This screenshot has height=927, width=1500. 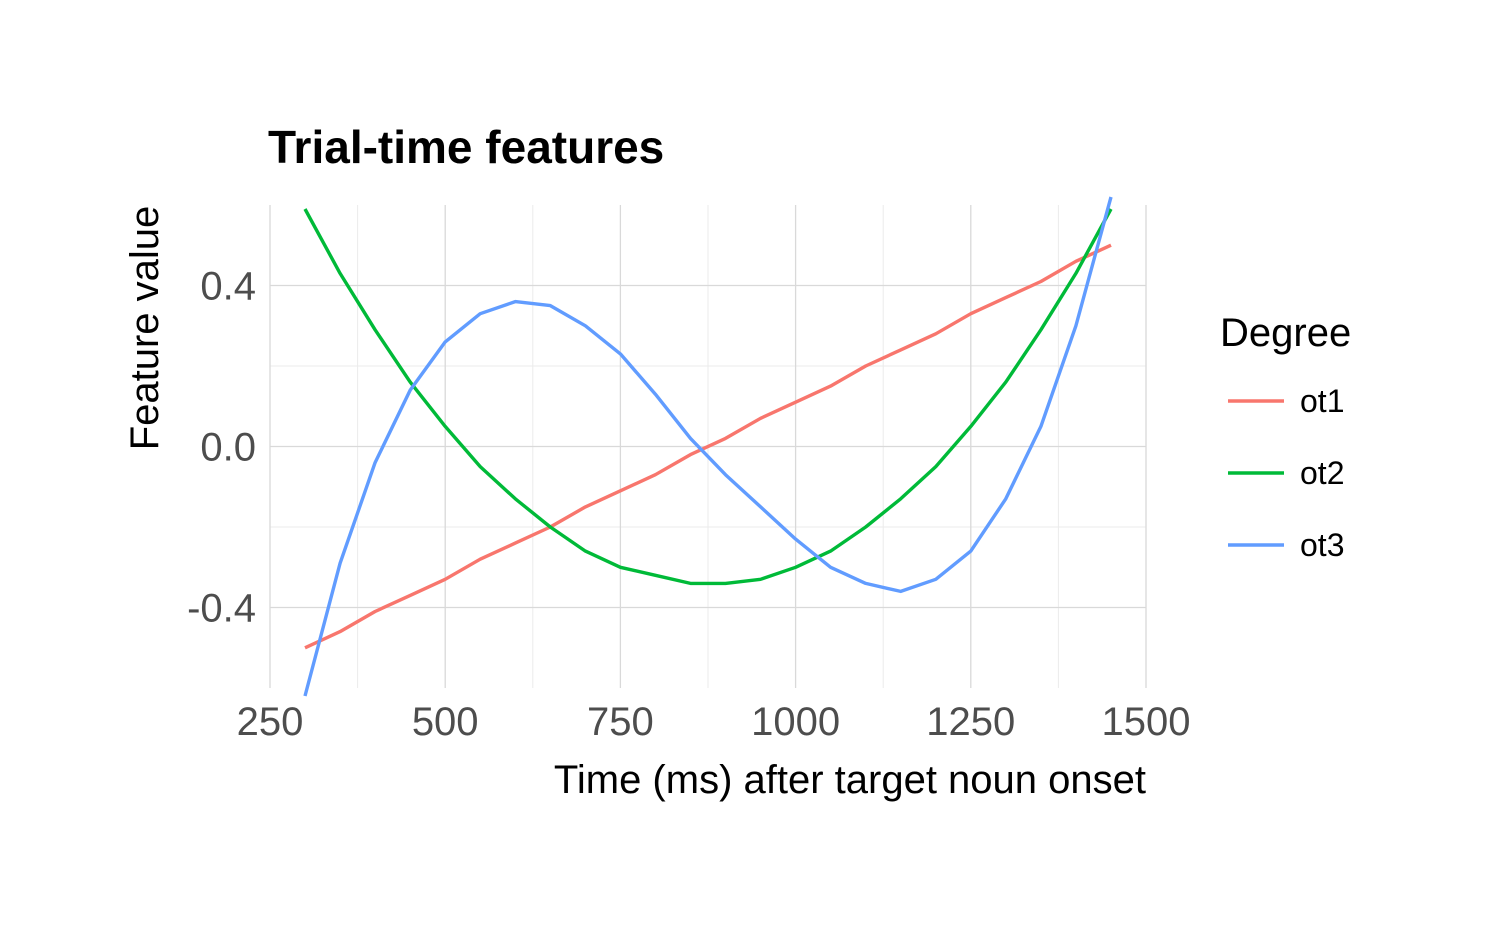 I want to click on legend-label-ot2: ot2, so click(x=1322, y=473).